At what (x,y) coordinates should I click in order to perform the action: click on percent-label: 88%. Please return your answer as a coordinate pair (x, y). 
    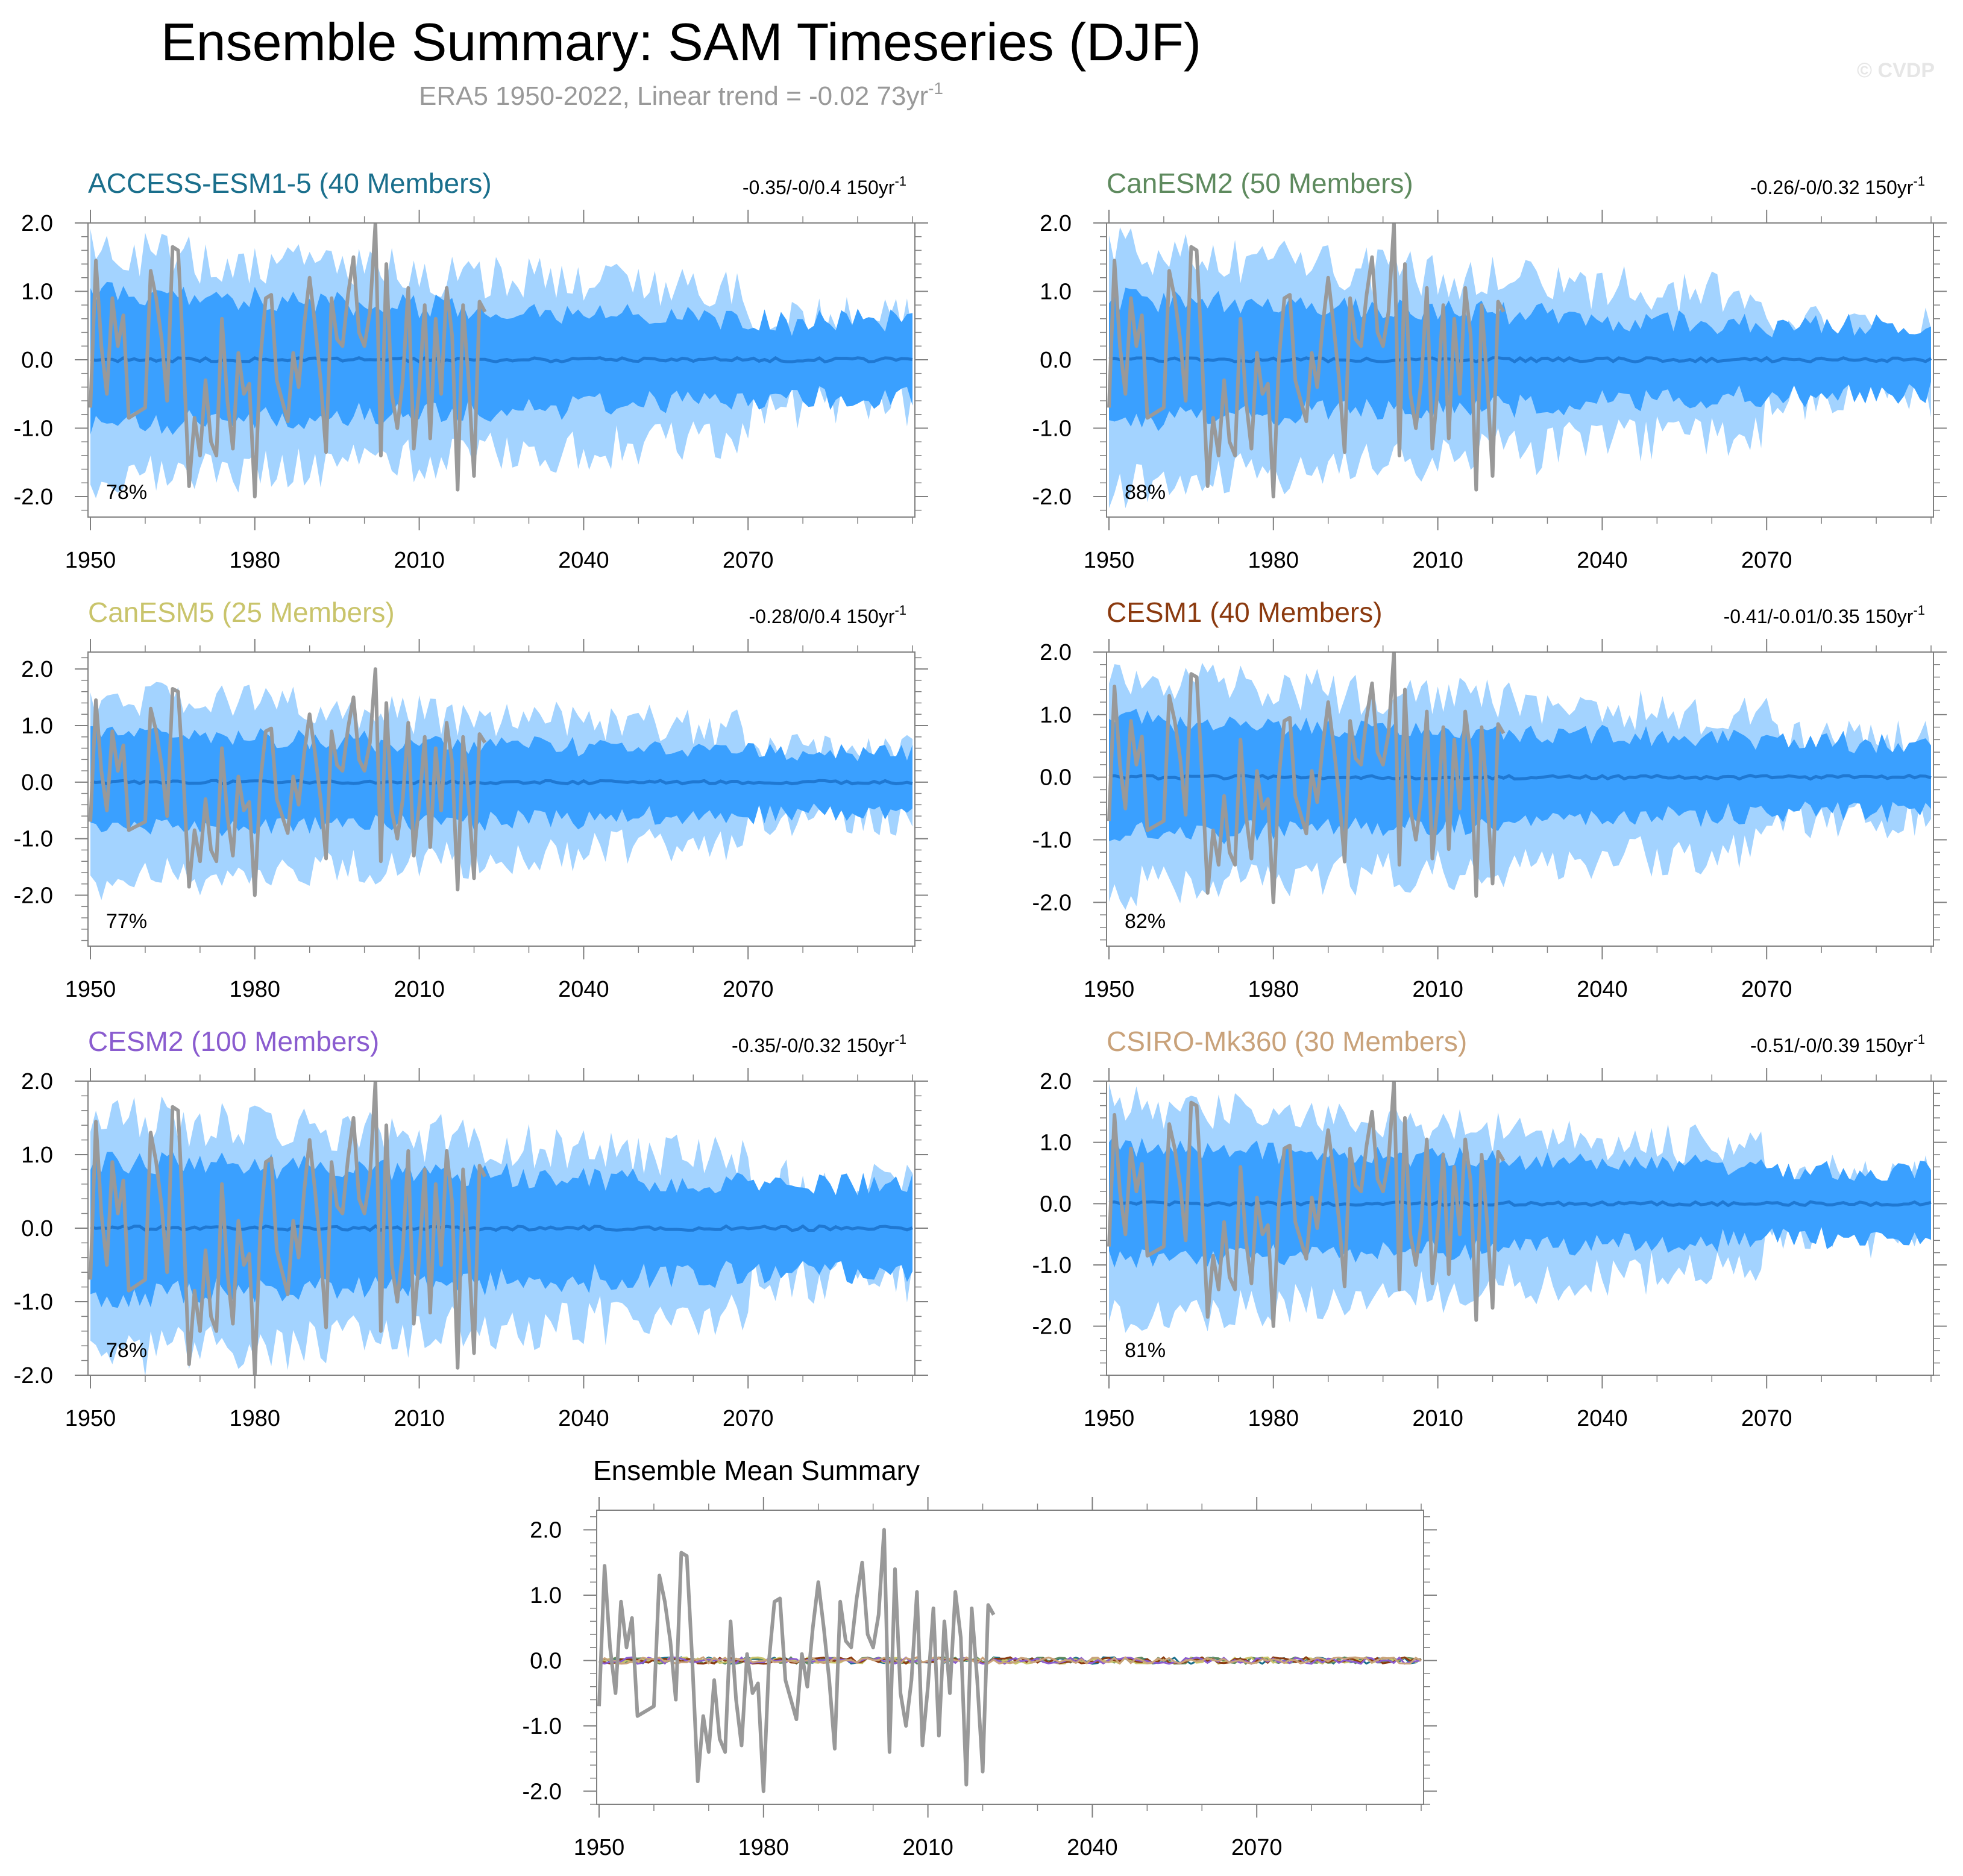
    Looking at the image, I should click on (1145, 492).